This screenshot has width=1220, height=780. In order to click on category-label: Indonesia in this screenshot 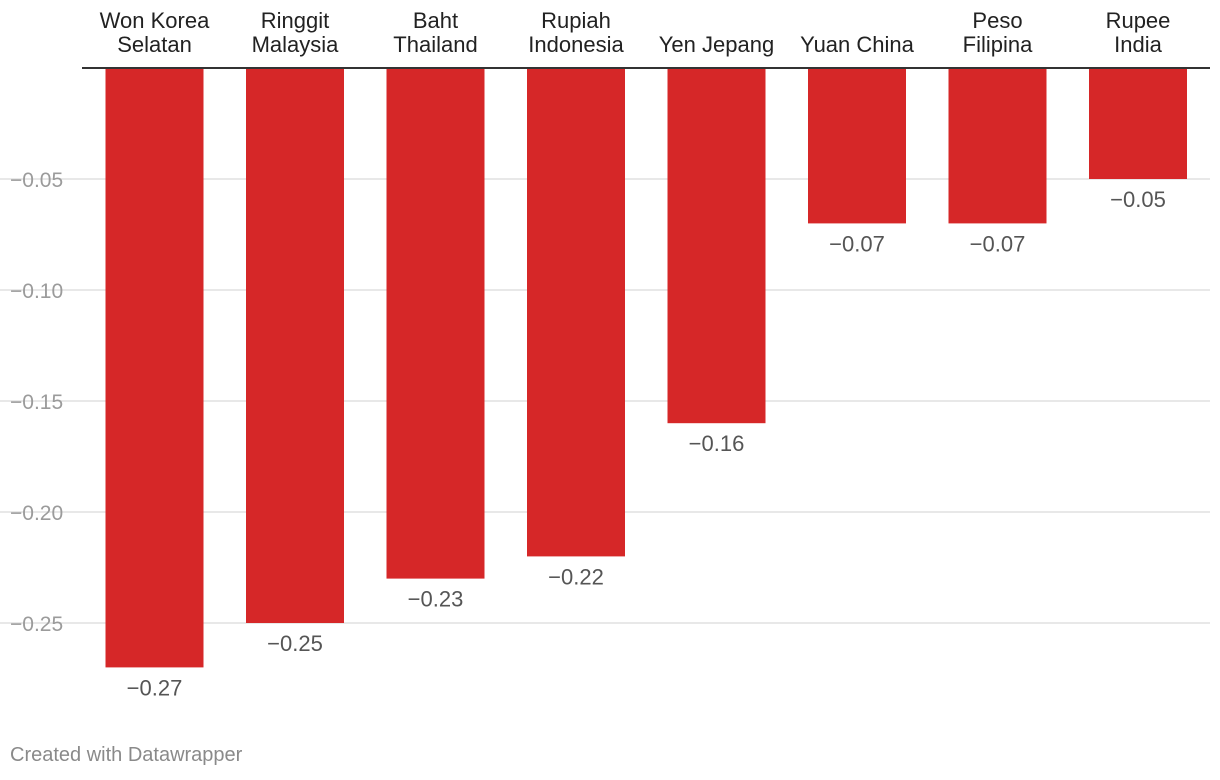, I will do `click(576, 44)`.